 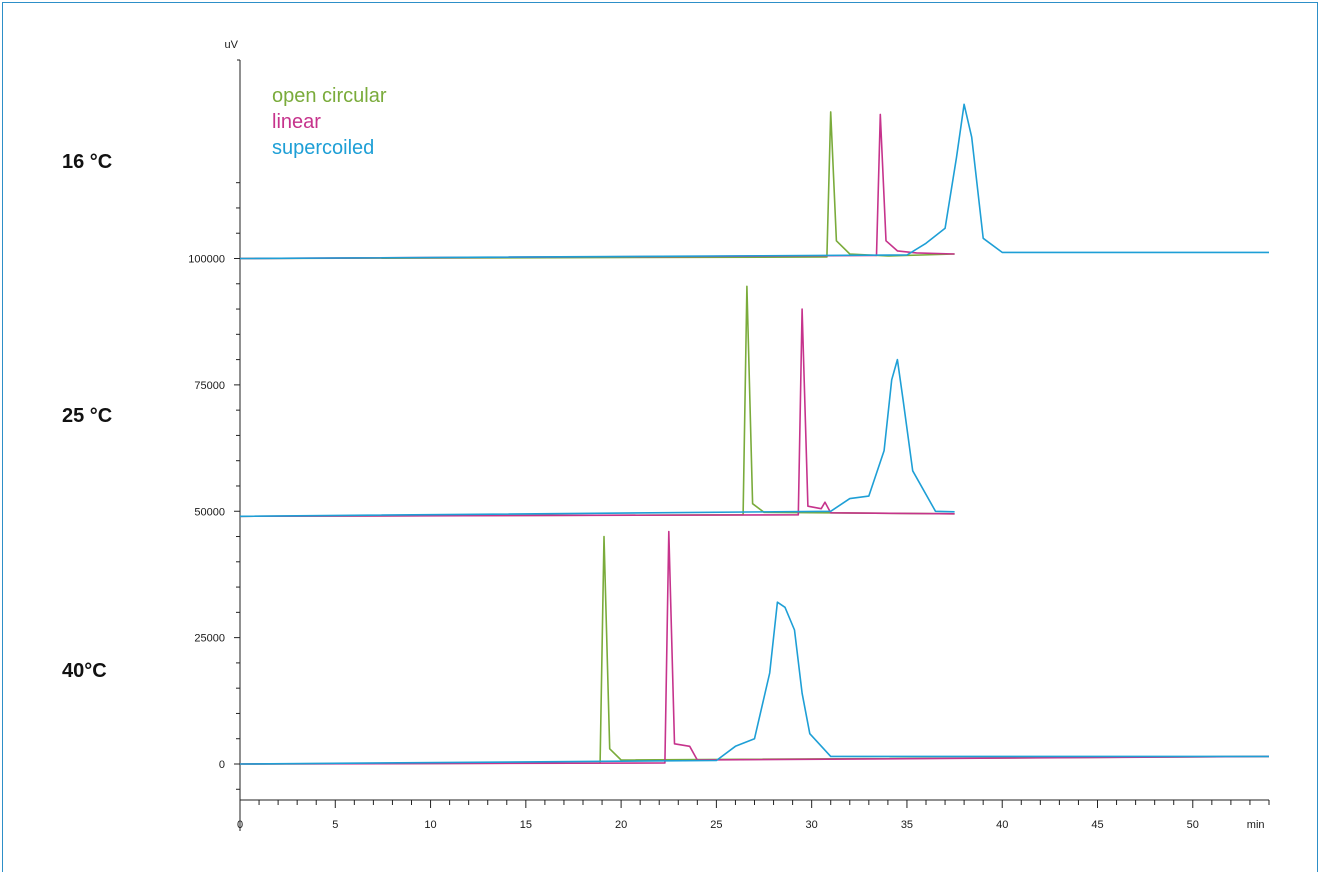 What do you see at coordinates (1256, 825) in the screenshot?
I see `x-axis-unit: min` at bounding box center [1256, 825].